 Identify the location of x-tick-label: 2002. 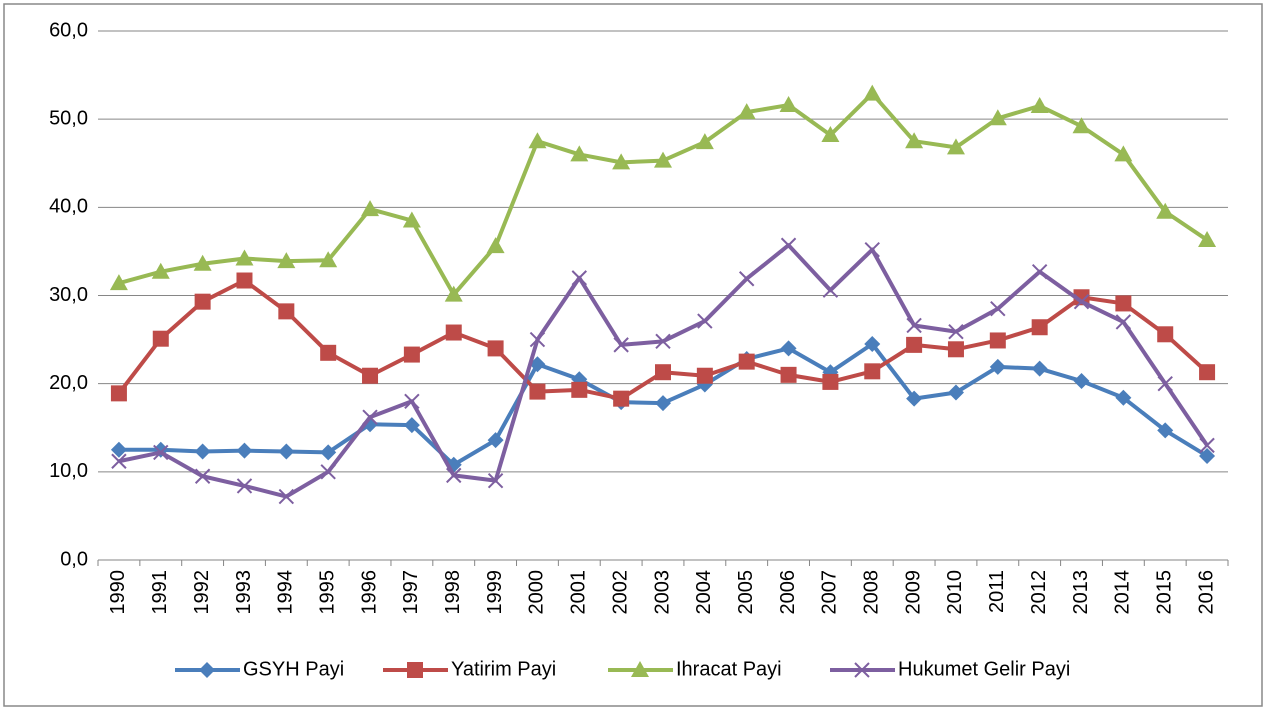
(620, 592).